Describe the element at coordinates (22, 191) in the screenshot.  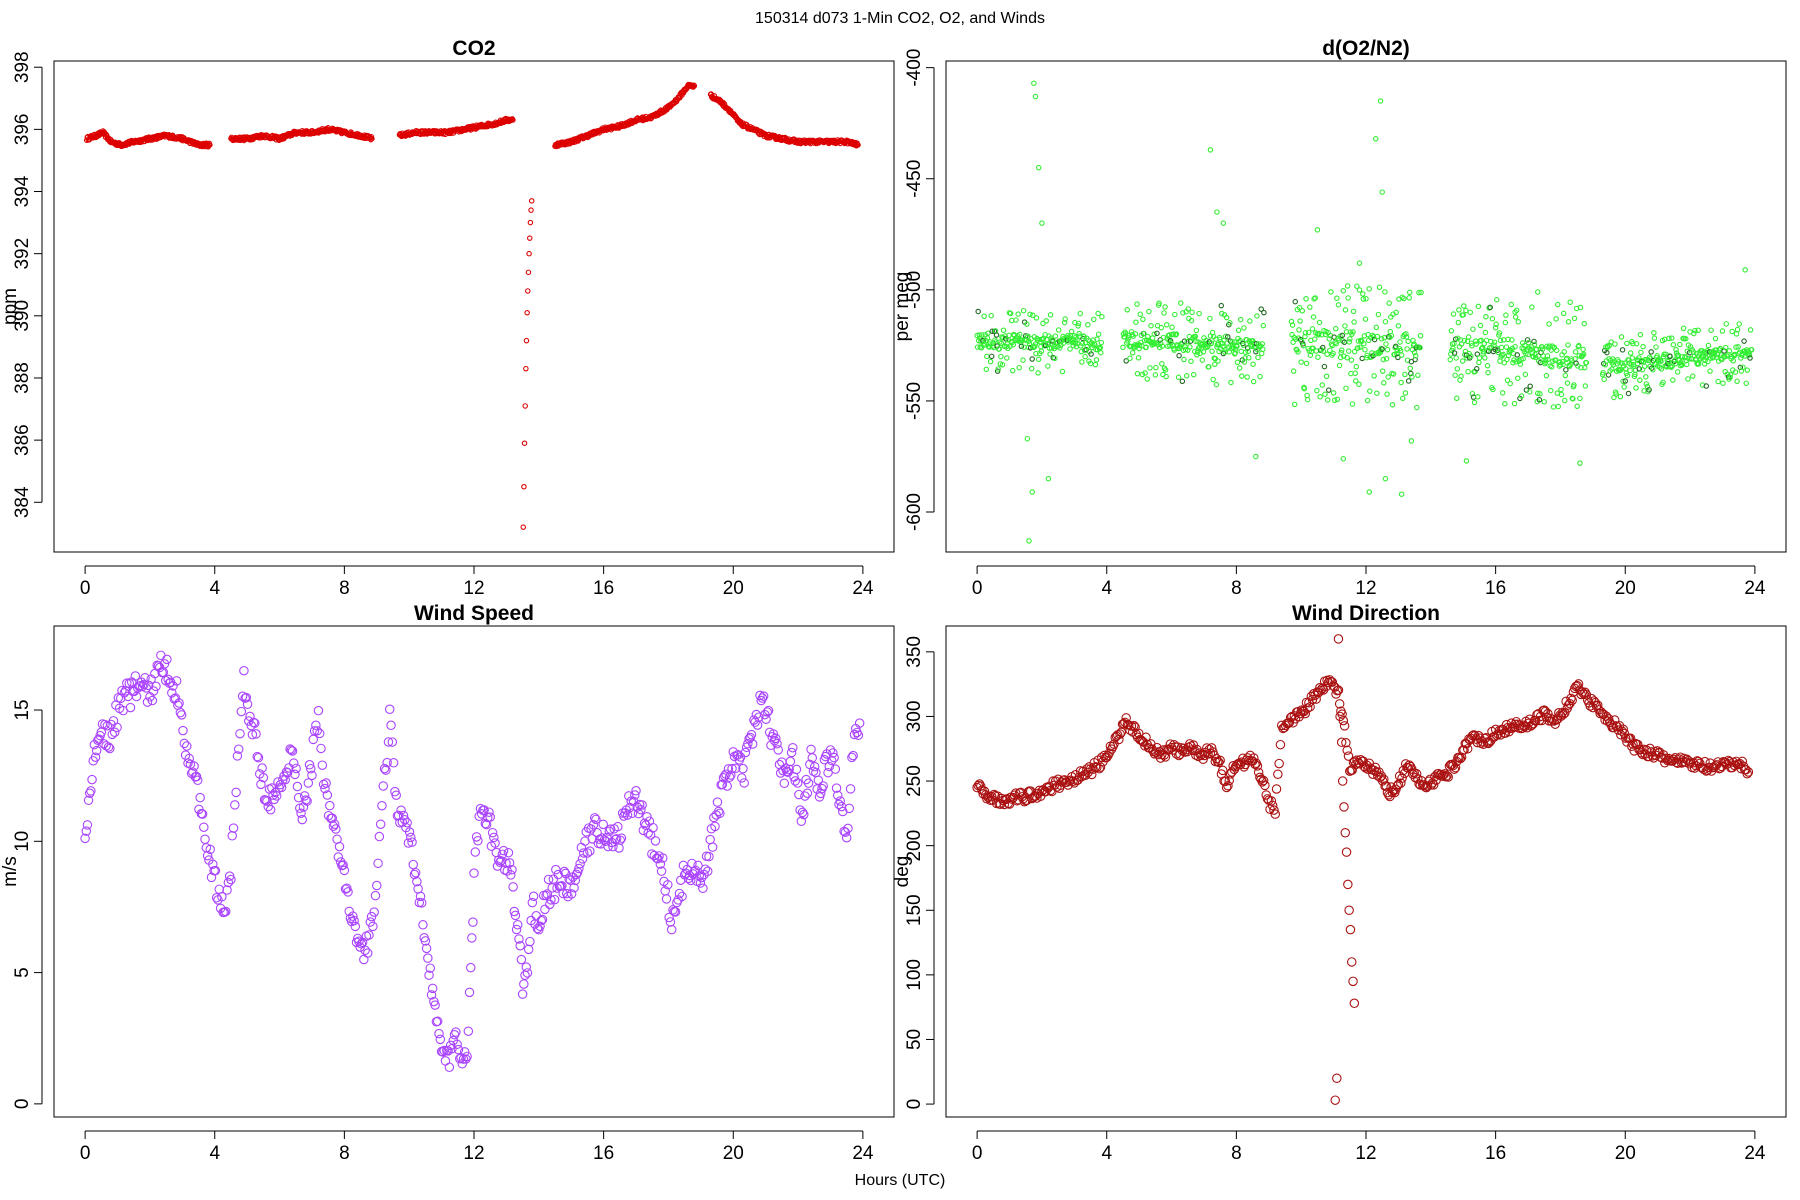
I see `y-tick-label: 394` at that location.